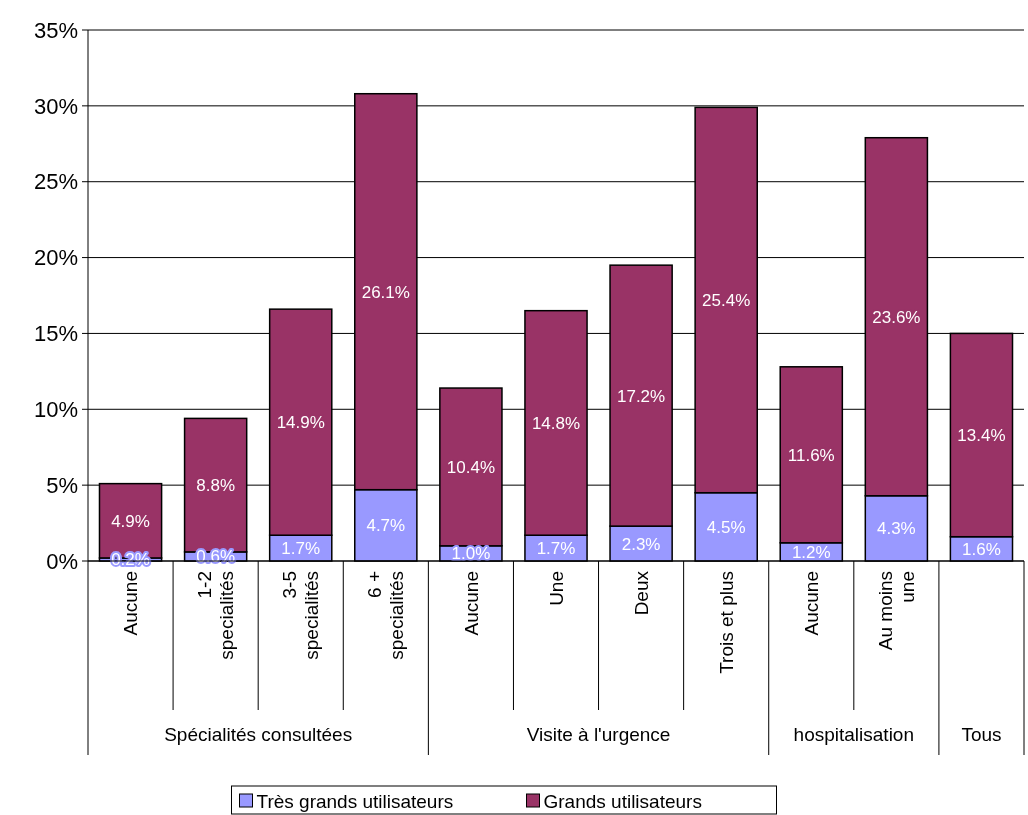  What do you see at coordinates (981, 734) in the screenshot?
I see `text: Tous` at bounding box center [981, 734].